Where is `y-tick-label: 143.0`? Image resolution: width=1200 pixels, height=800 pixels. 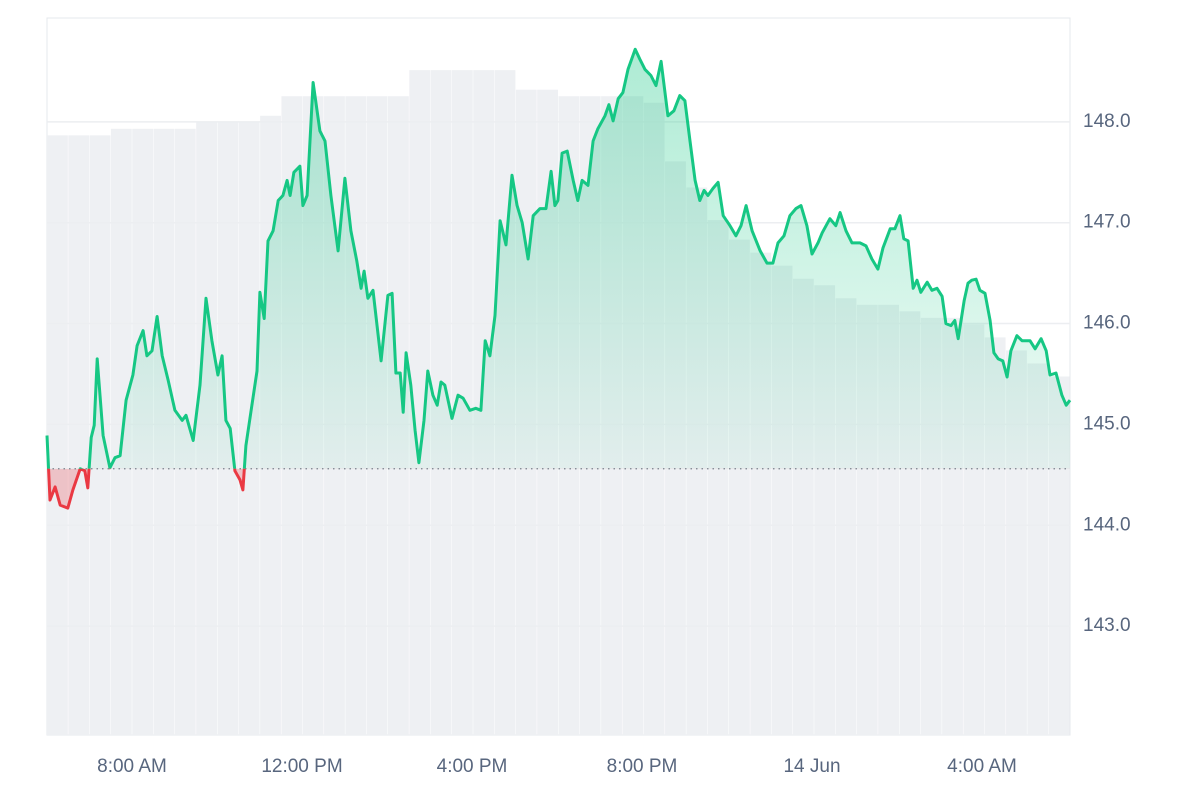 y-tick-label: 143.0 is located at coordinates (1107, 625).